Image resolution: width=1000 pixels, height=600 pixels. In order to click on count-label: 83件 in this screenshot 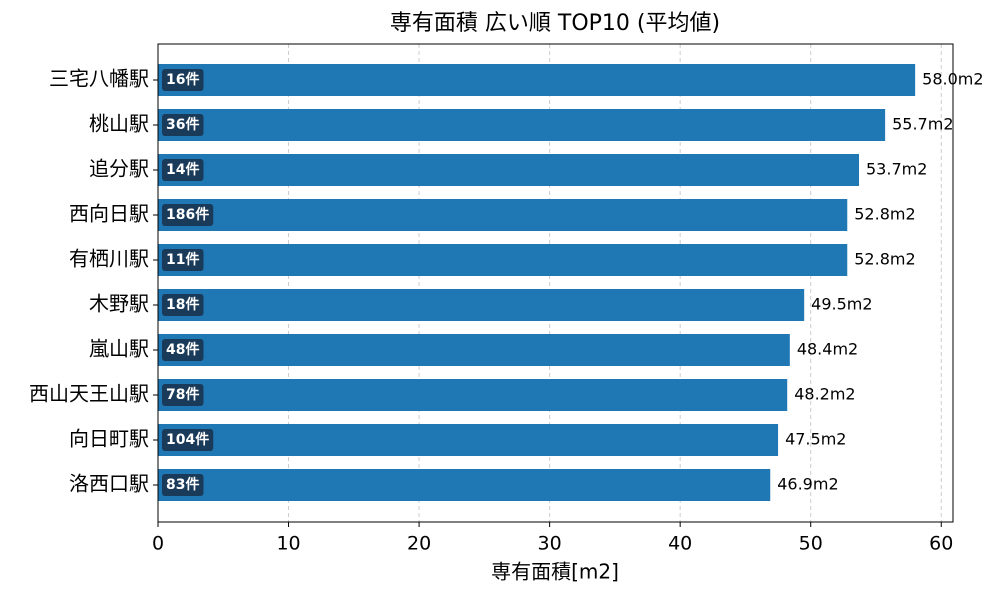, I will do `click(182, 484)`.